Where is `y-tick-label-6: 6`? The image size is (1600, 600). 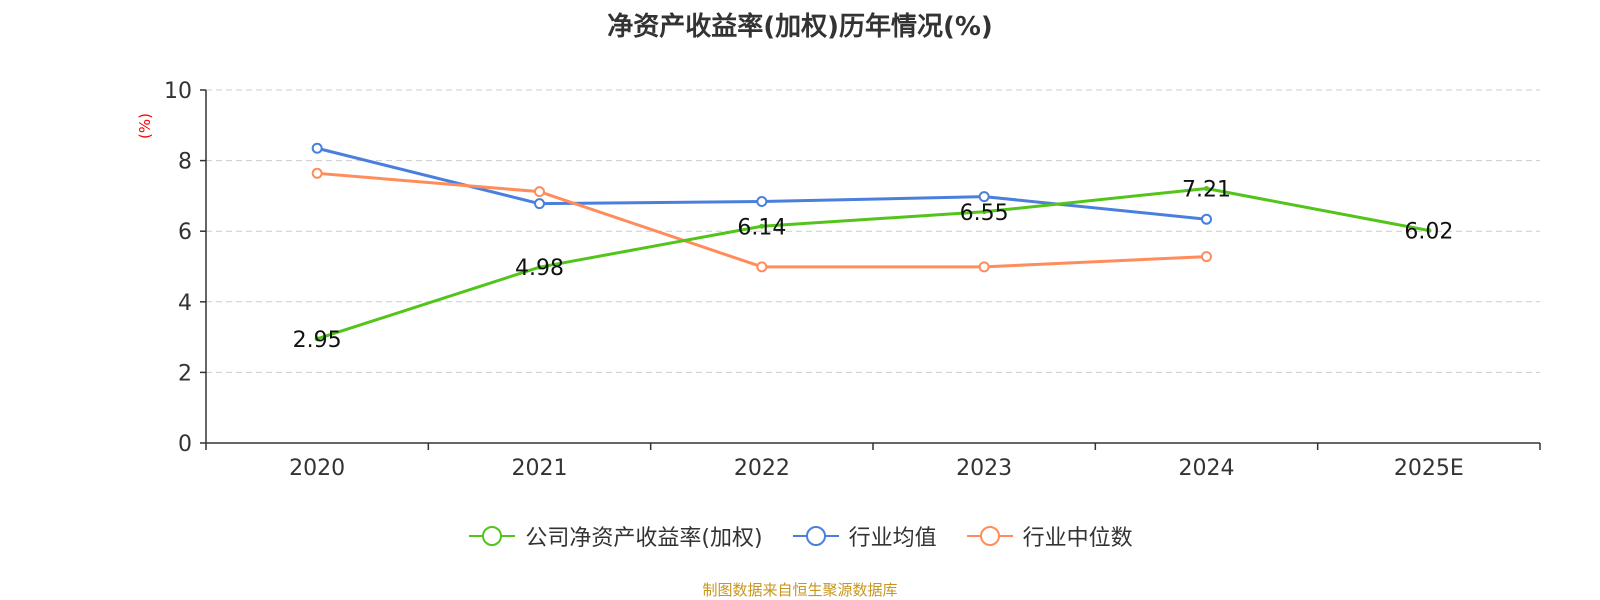
y-tick-label-6: 6 is located at coordinates (185, 232).